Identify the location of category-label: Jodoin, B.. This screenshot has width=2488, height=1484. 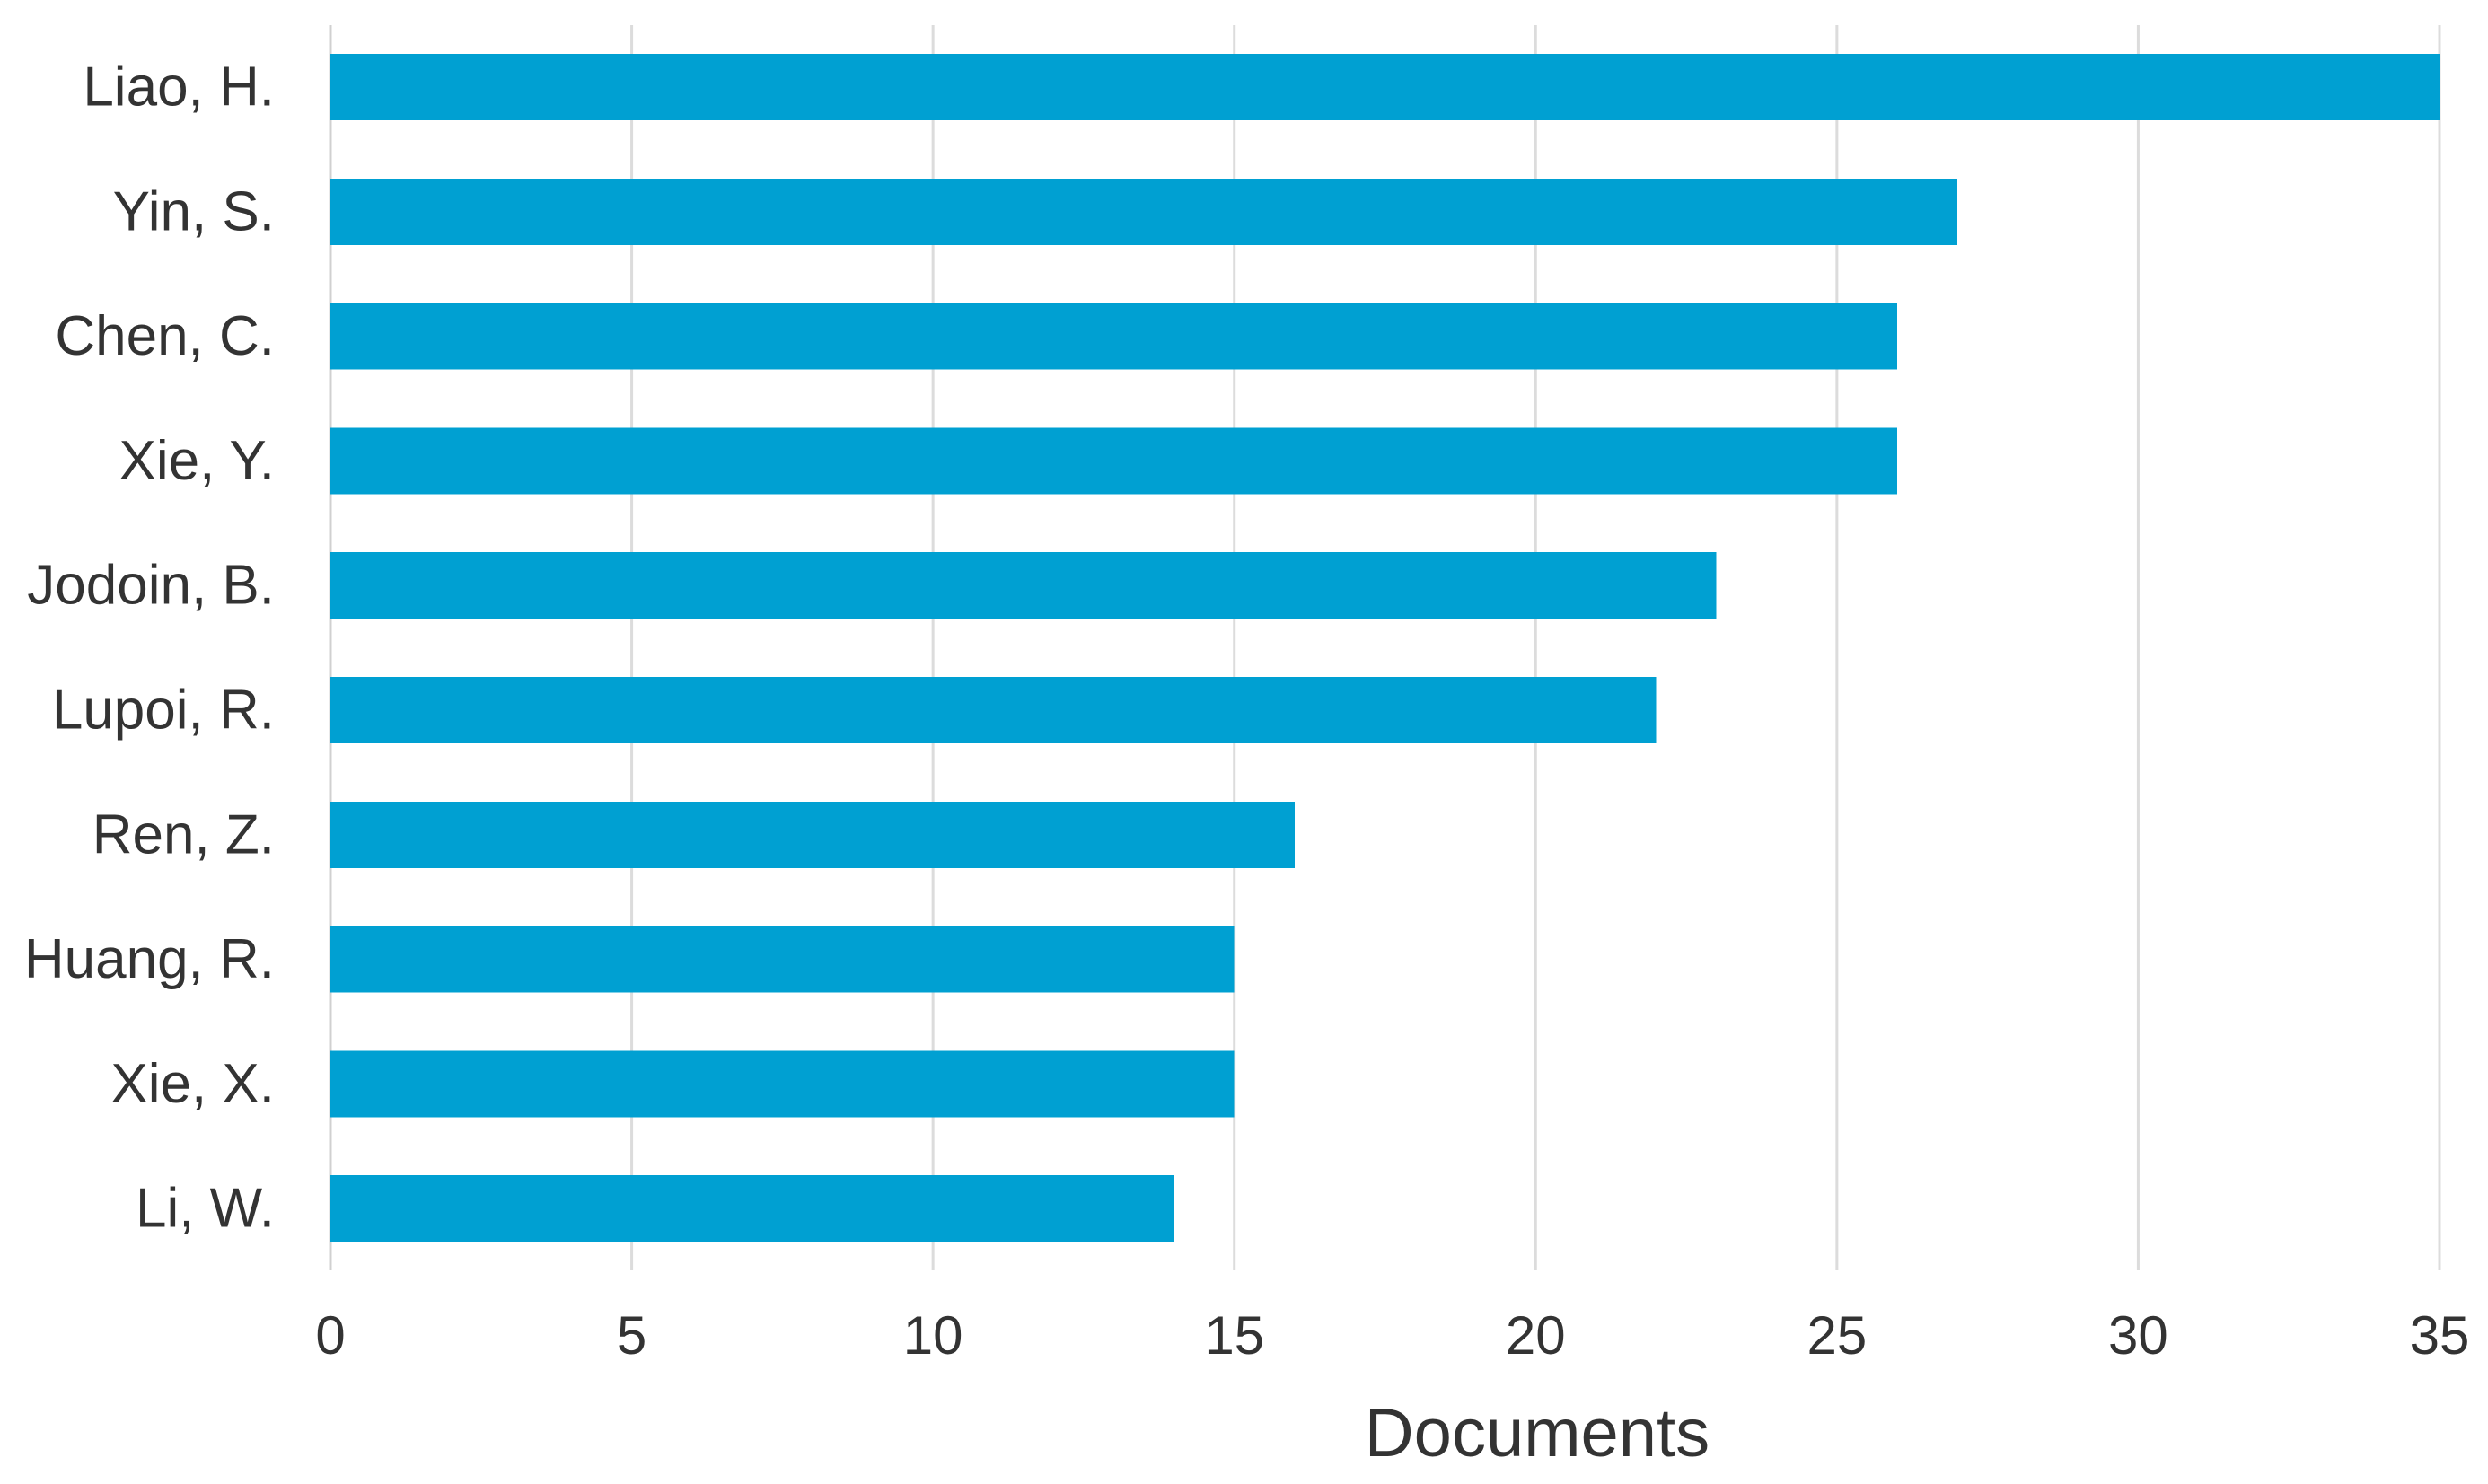
(151, 586).